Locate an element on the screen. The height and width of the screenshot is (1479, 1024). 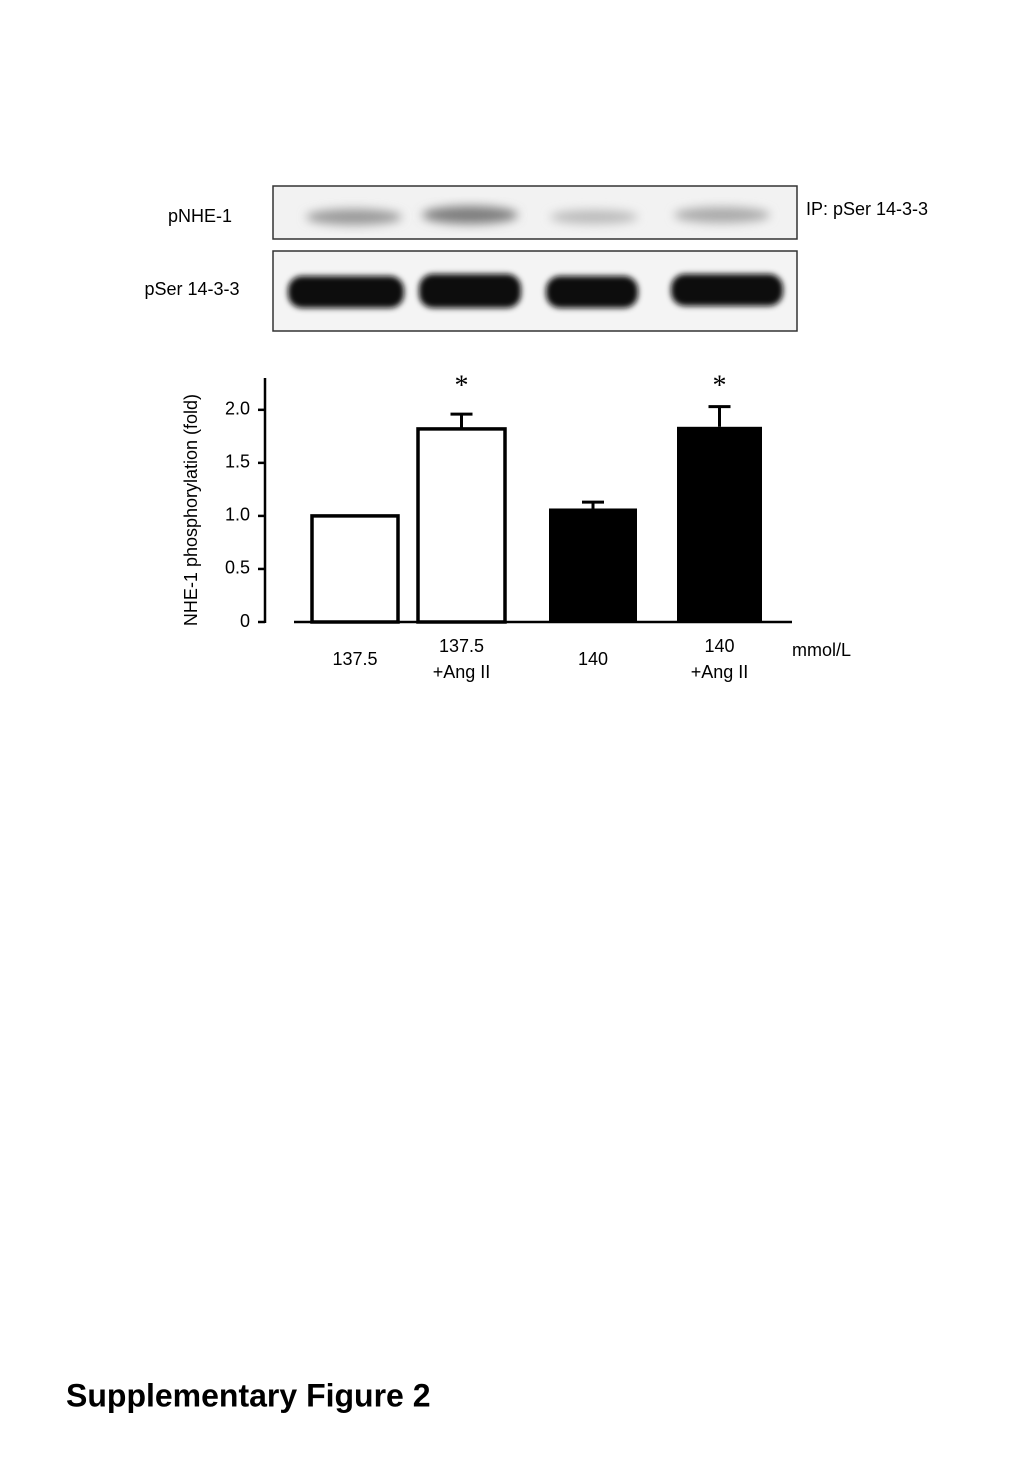
y-tick-label: 0.5 is located at coordinates (237, 568).